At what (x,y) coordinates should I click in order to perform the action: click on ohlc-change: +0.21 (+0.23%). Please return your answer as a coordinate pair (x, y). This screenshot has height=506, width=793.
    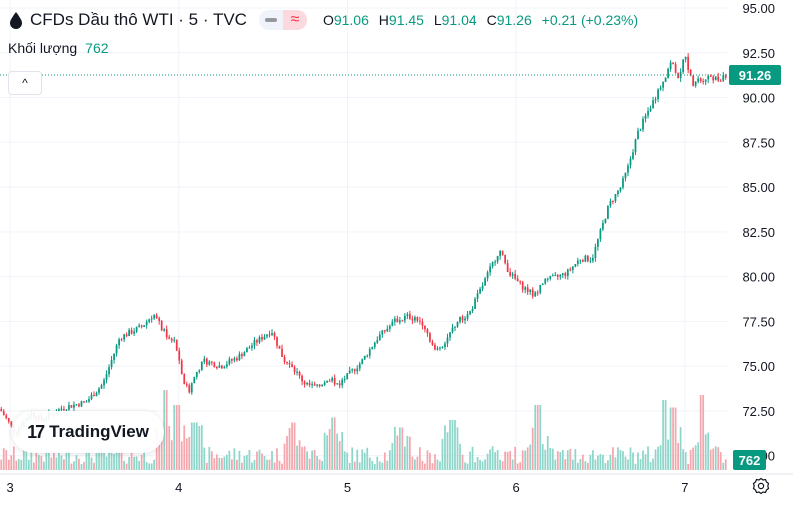
    Looking at the image, I should click on (590, 20).